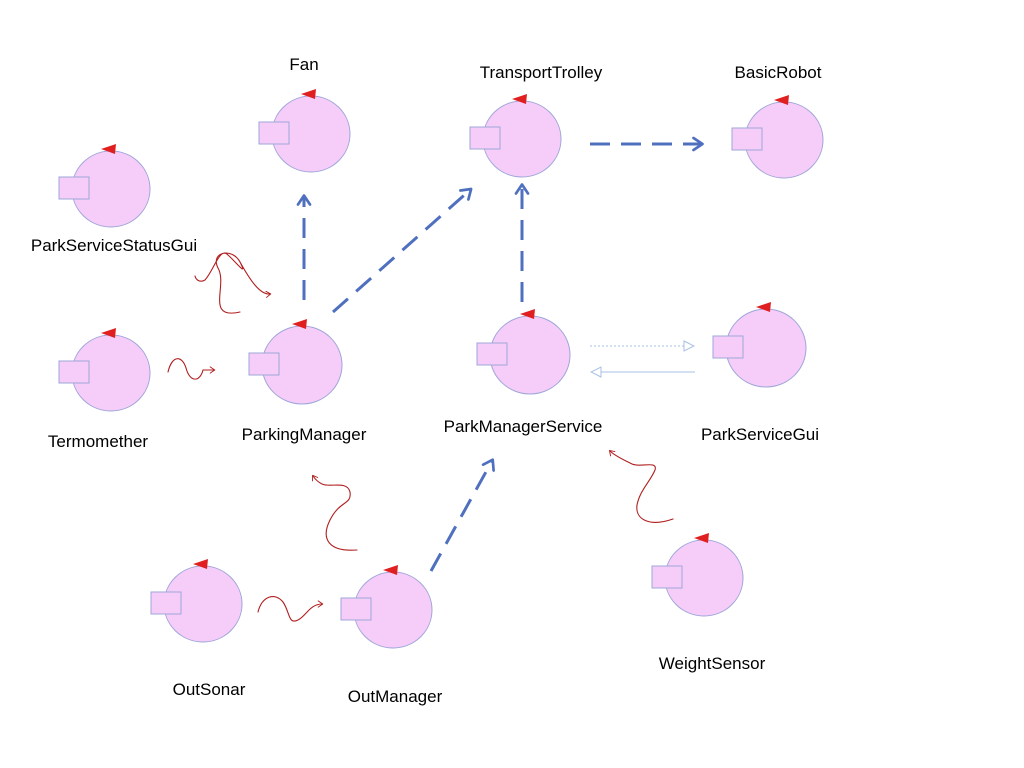  I want to click on node-label-out-sonar: OutSonar, so click(209, 689).